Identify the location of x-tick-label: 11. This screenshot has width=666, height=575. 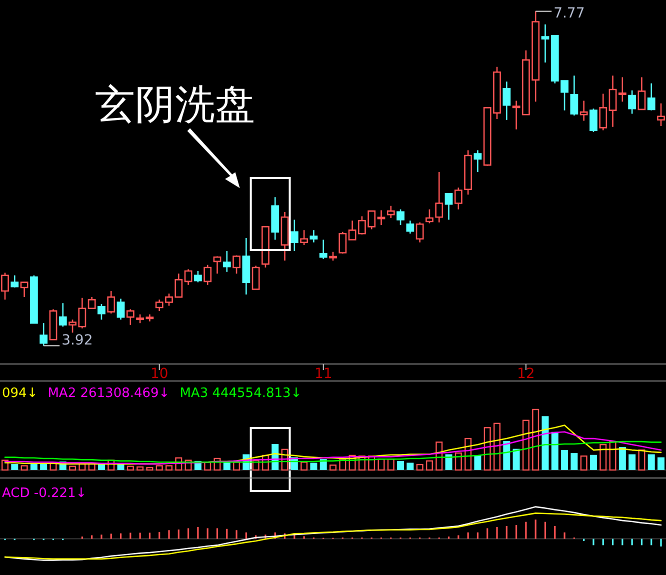
(323, 374).